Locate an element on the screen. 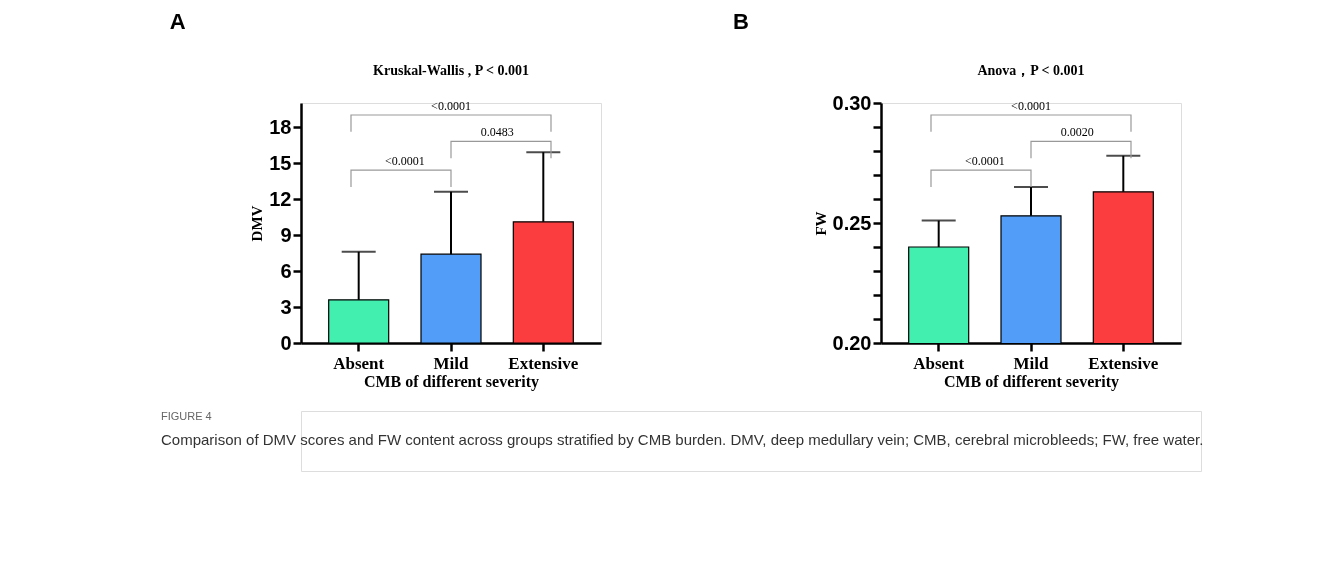  y-tick-label: 9 is located at coordinates (286, 234).